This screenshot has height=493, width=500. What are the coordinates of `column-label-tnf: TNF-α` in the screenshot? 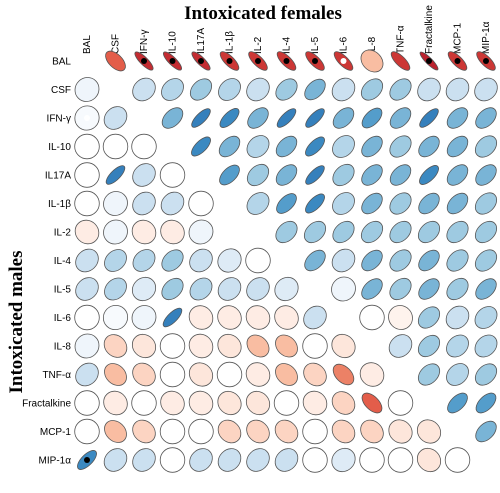 It's located at (401, 39).